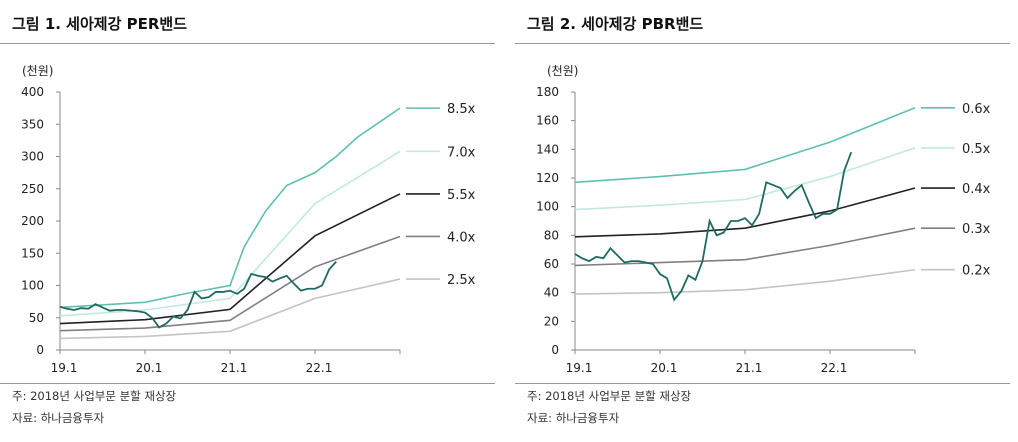  What do you see at coordinates (547, 121) in the screenshot?
I see `y-tick-label: 160` at bounding box center [547, 121].